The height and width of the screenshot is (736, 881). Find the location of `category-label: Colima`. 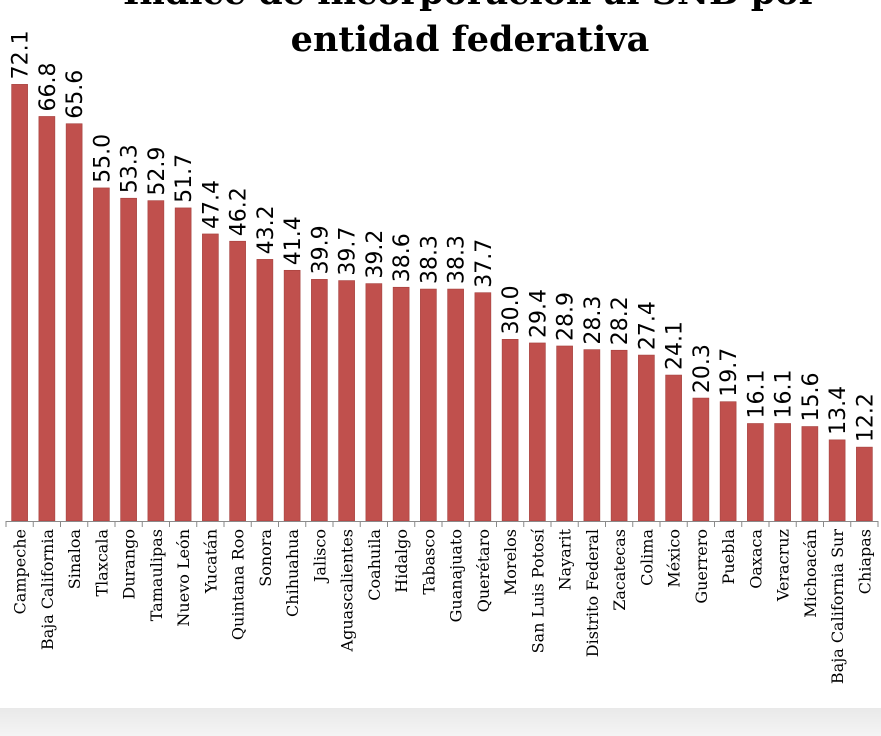

category-label: Colima is located at coordinates (646, 557).